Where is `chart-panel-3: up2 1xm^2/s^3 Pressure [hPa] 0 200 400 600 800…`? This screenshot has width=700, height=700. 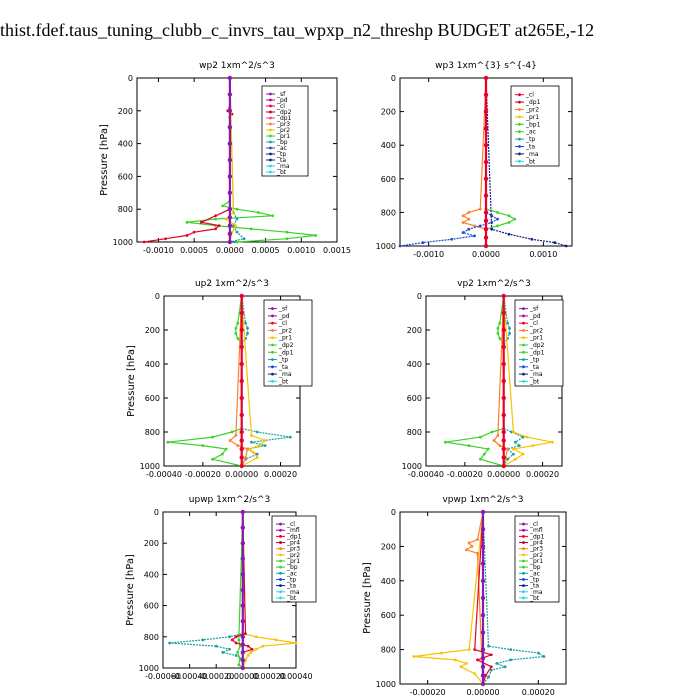 chart-panel-3: up2 1xm^2/s^3 Pressure [hPa] 0 200 400 600 800… is located at coordinates (219, 379).